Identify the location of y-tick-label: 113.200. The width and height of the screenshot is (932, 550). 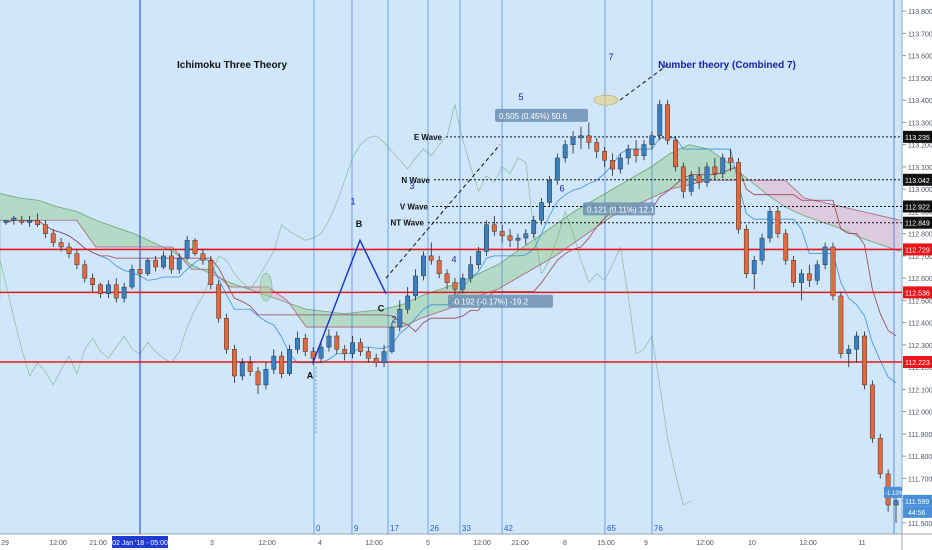
(920, 146).